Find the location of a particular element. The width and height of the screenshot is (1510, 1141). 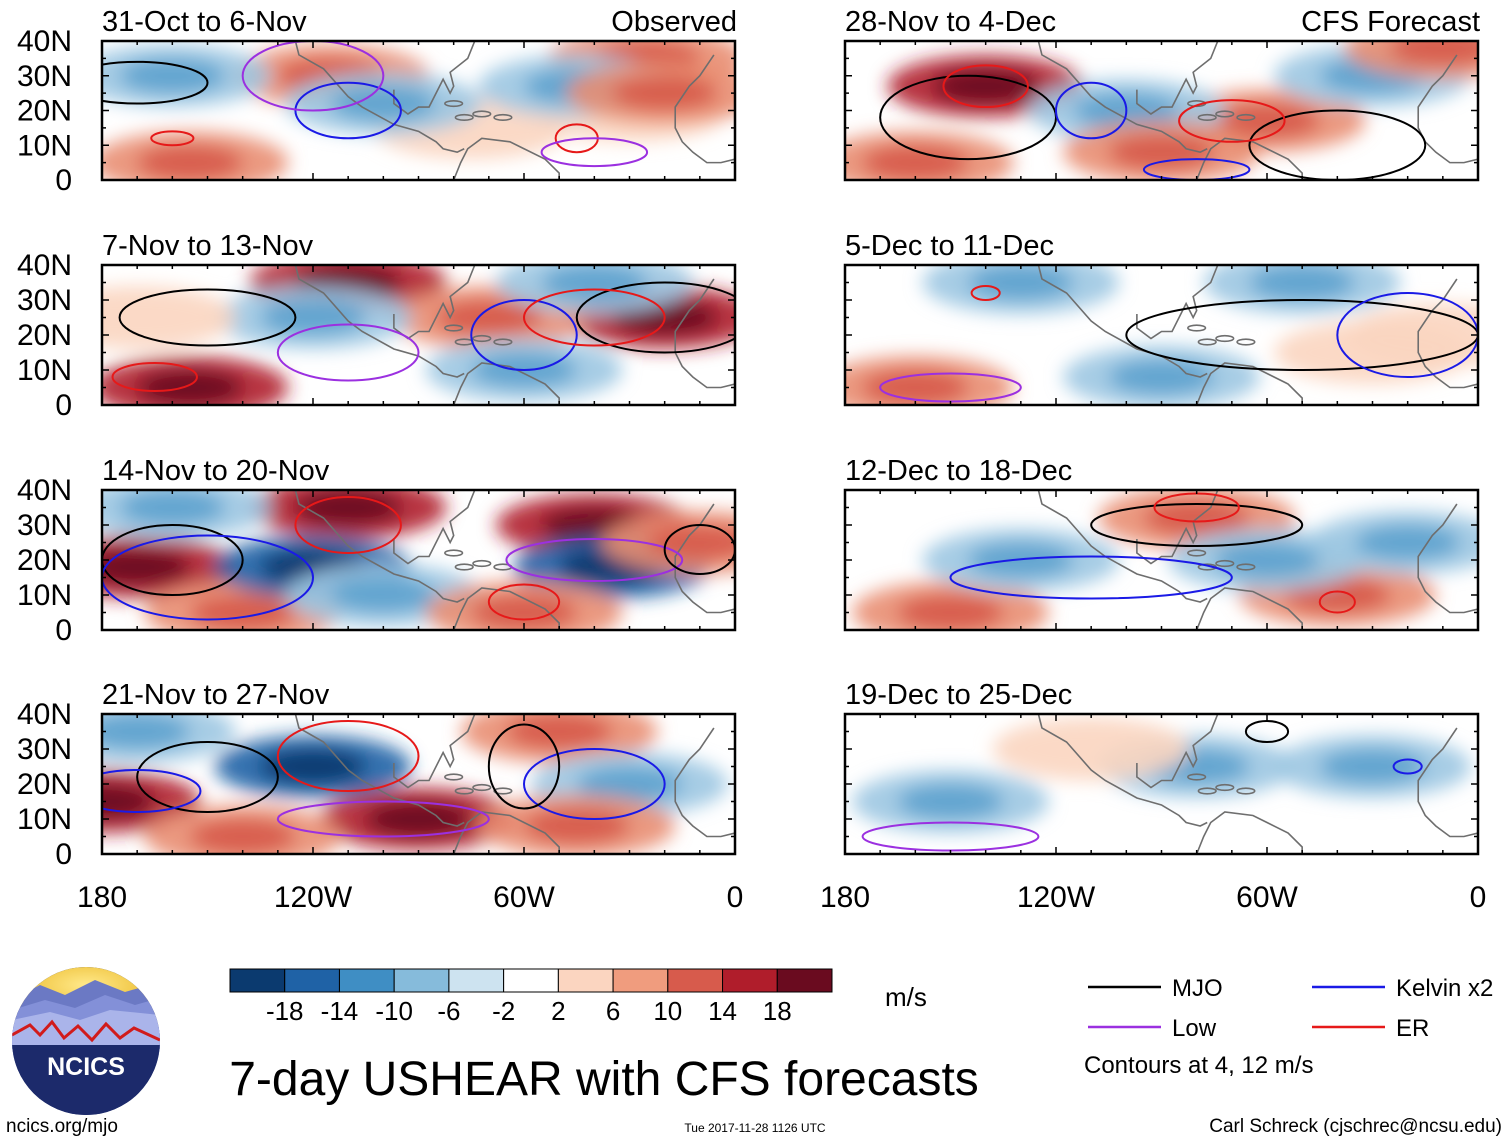

legend-label: ER is located at coordinates (1412, 1028).